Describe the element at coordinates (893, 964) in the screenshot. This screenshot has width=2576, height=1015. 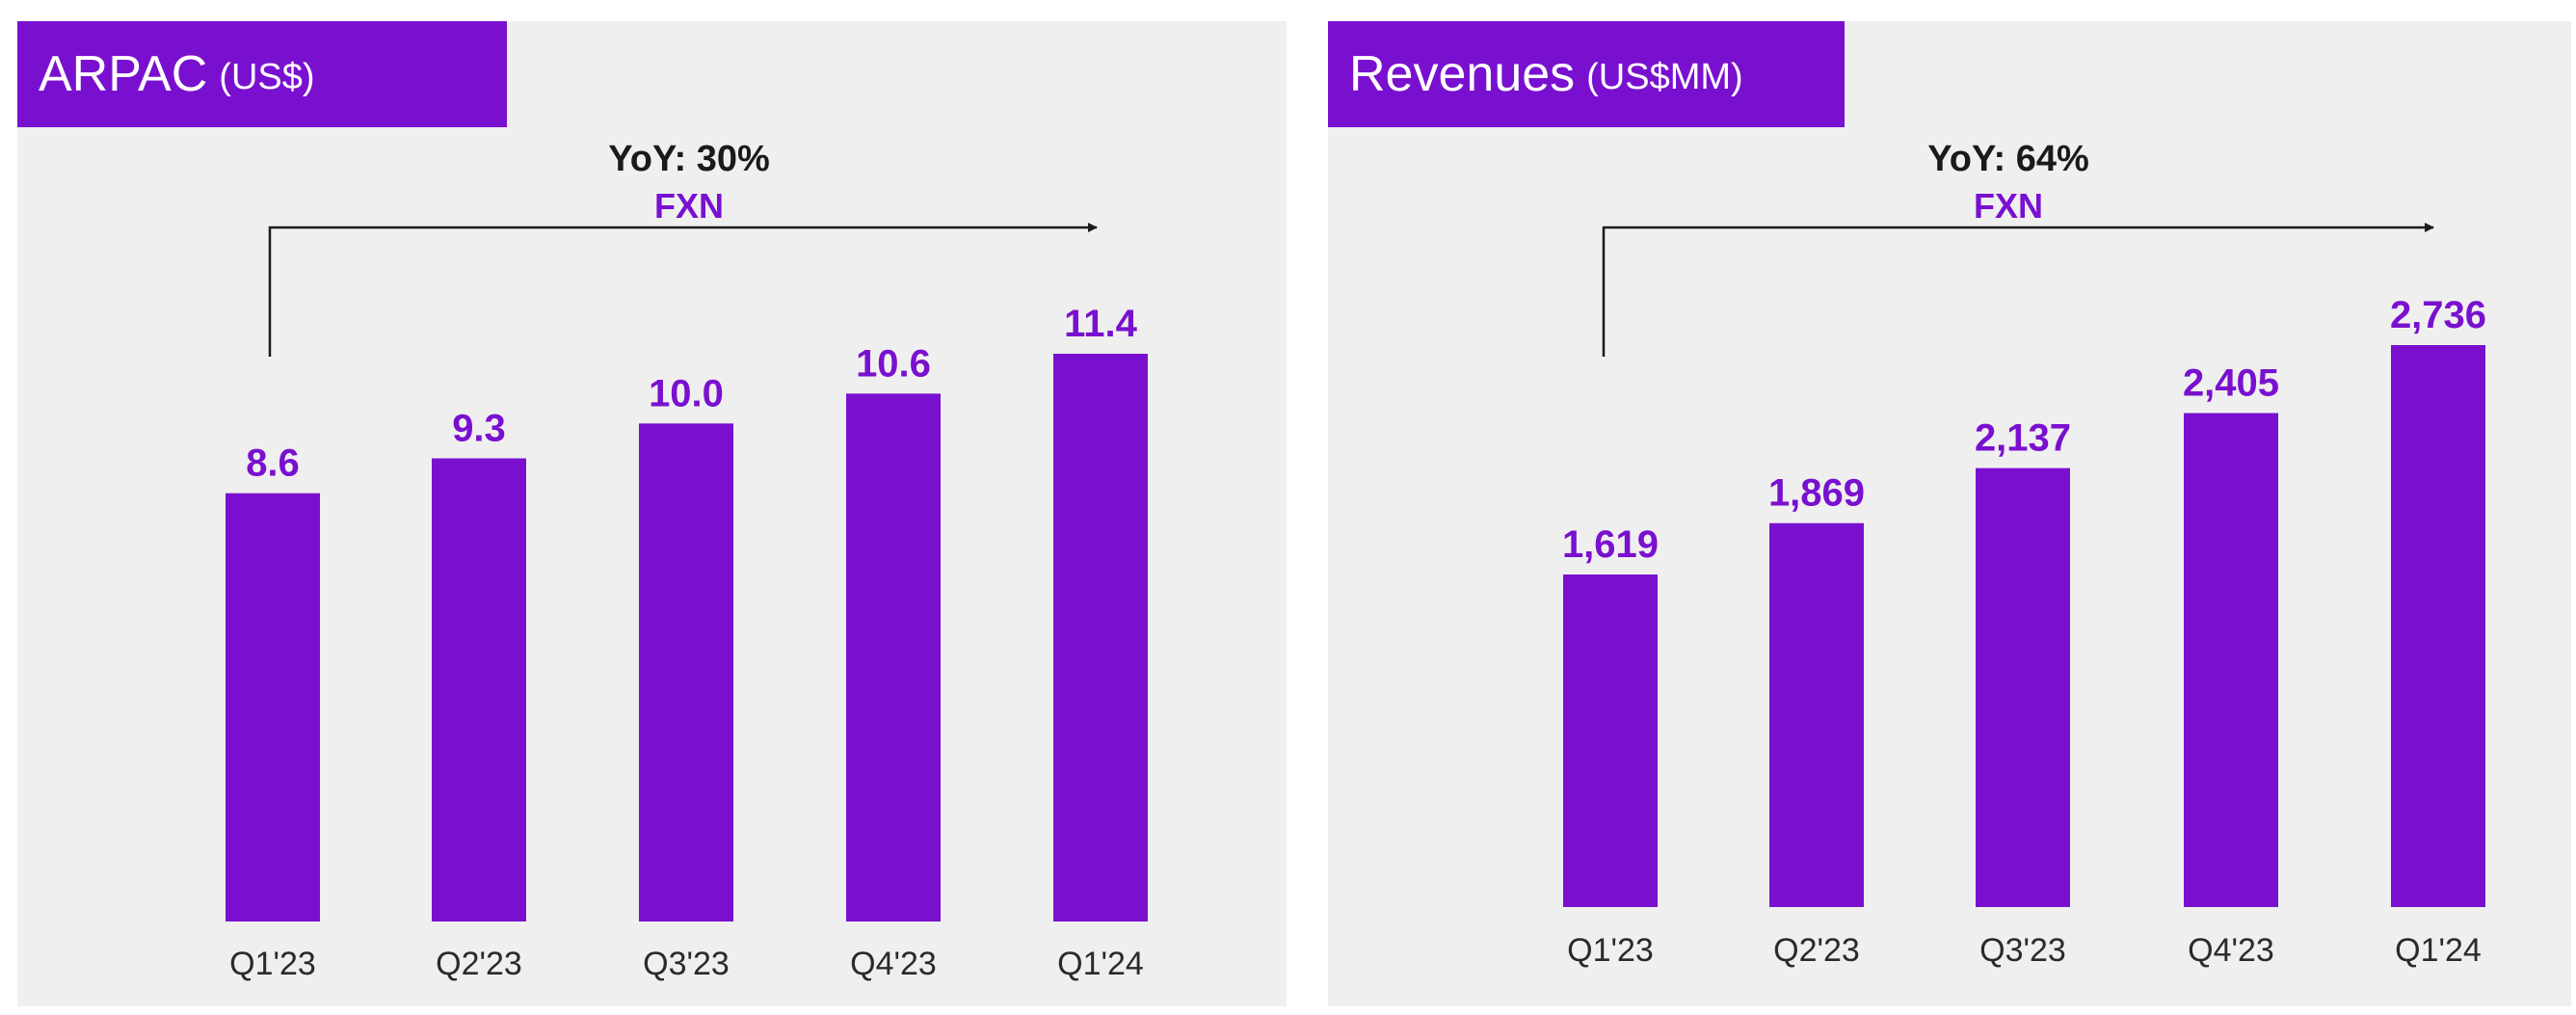
I see `arpac-category-label-4: Q4'23` at that location.